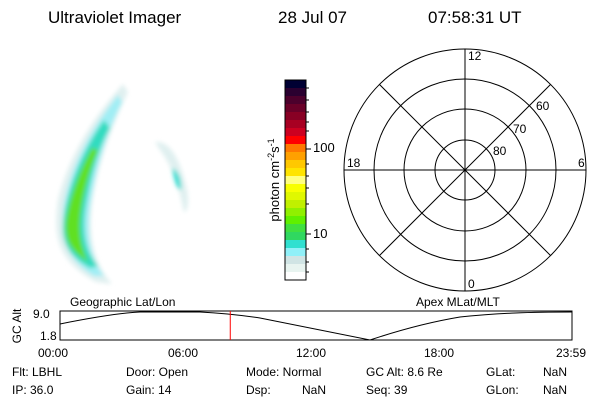  What do you see at coordinates (53, 353) in the screenshot?
I see `x-tick-0000: 00:00` at bounding box center [53, 353].